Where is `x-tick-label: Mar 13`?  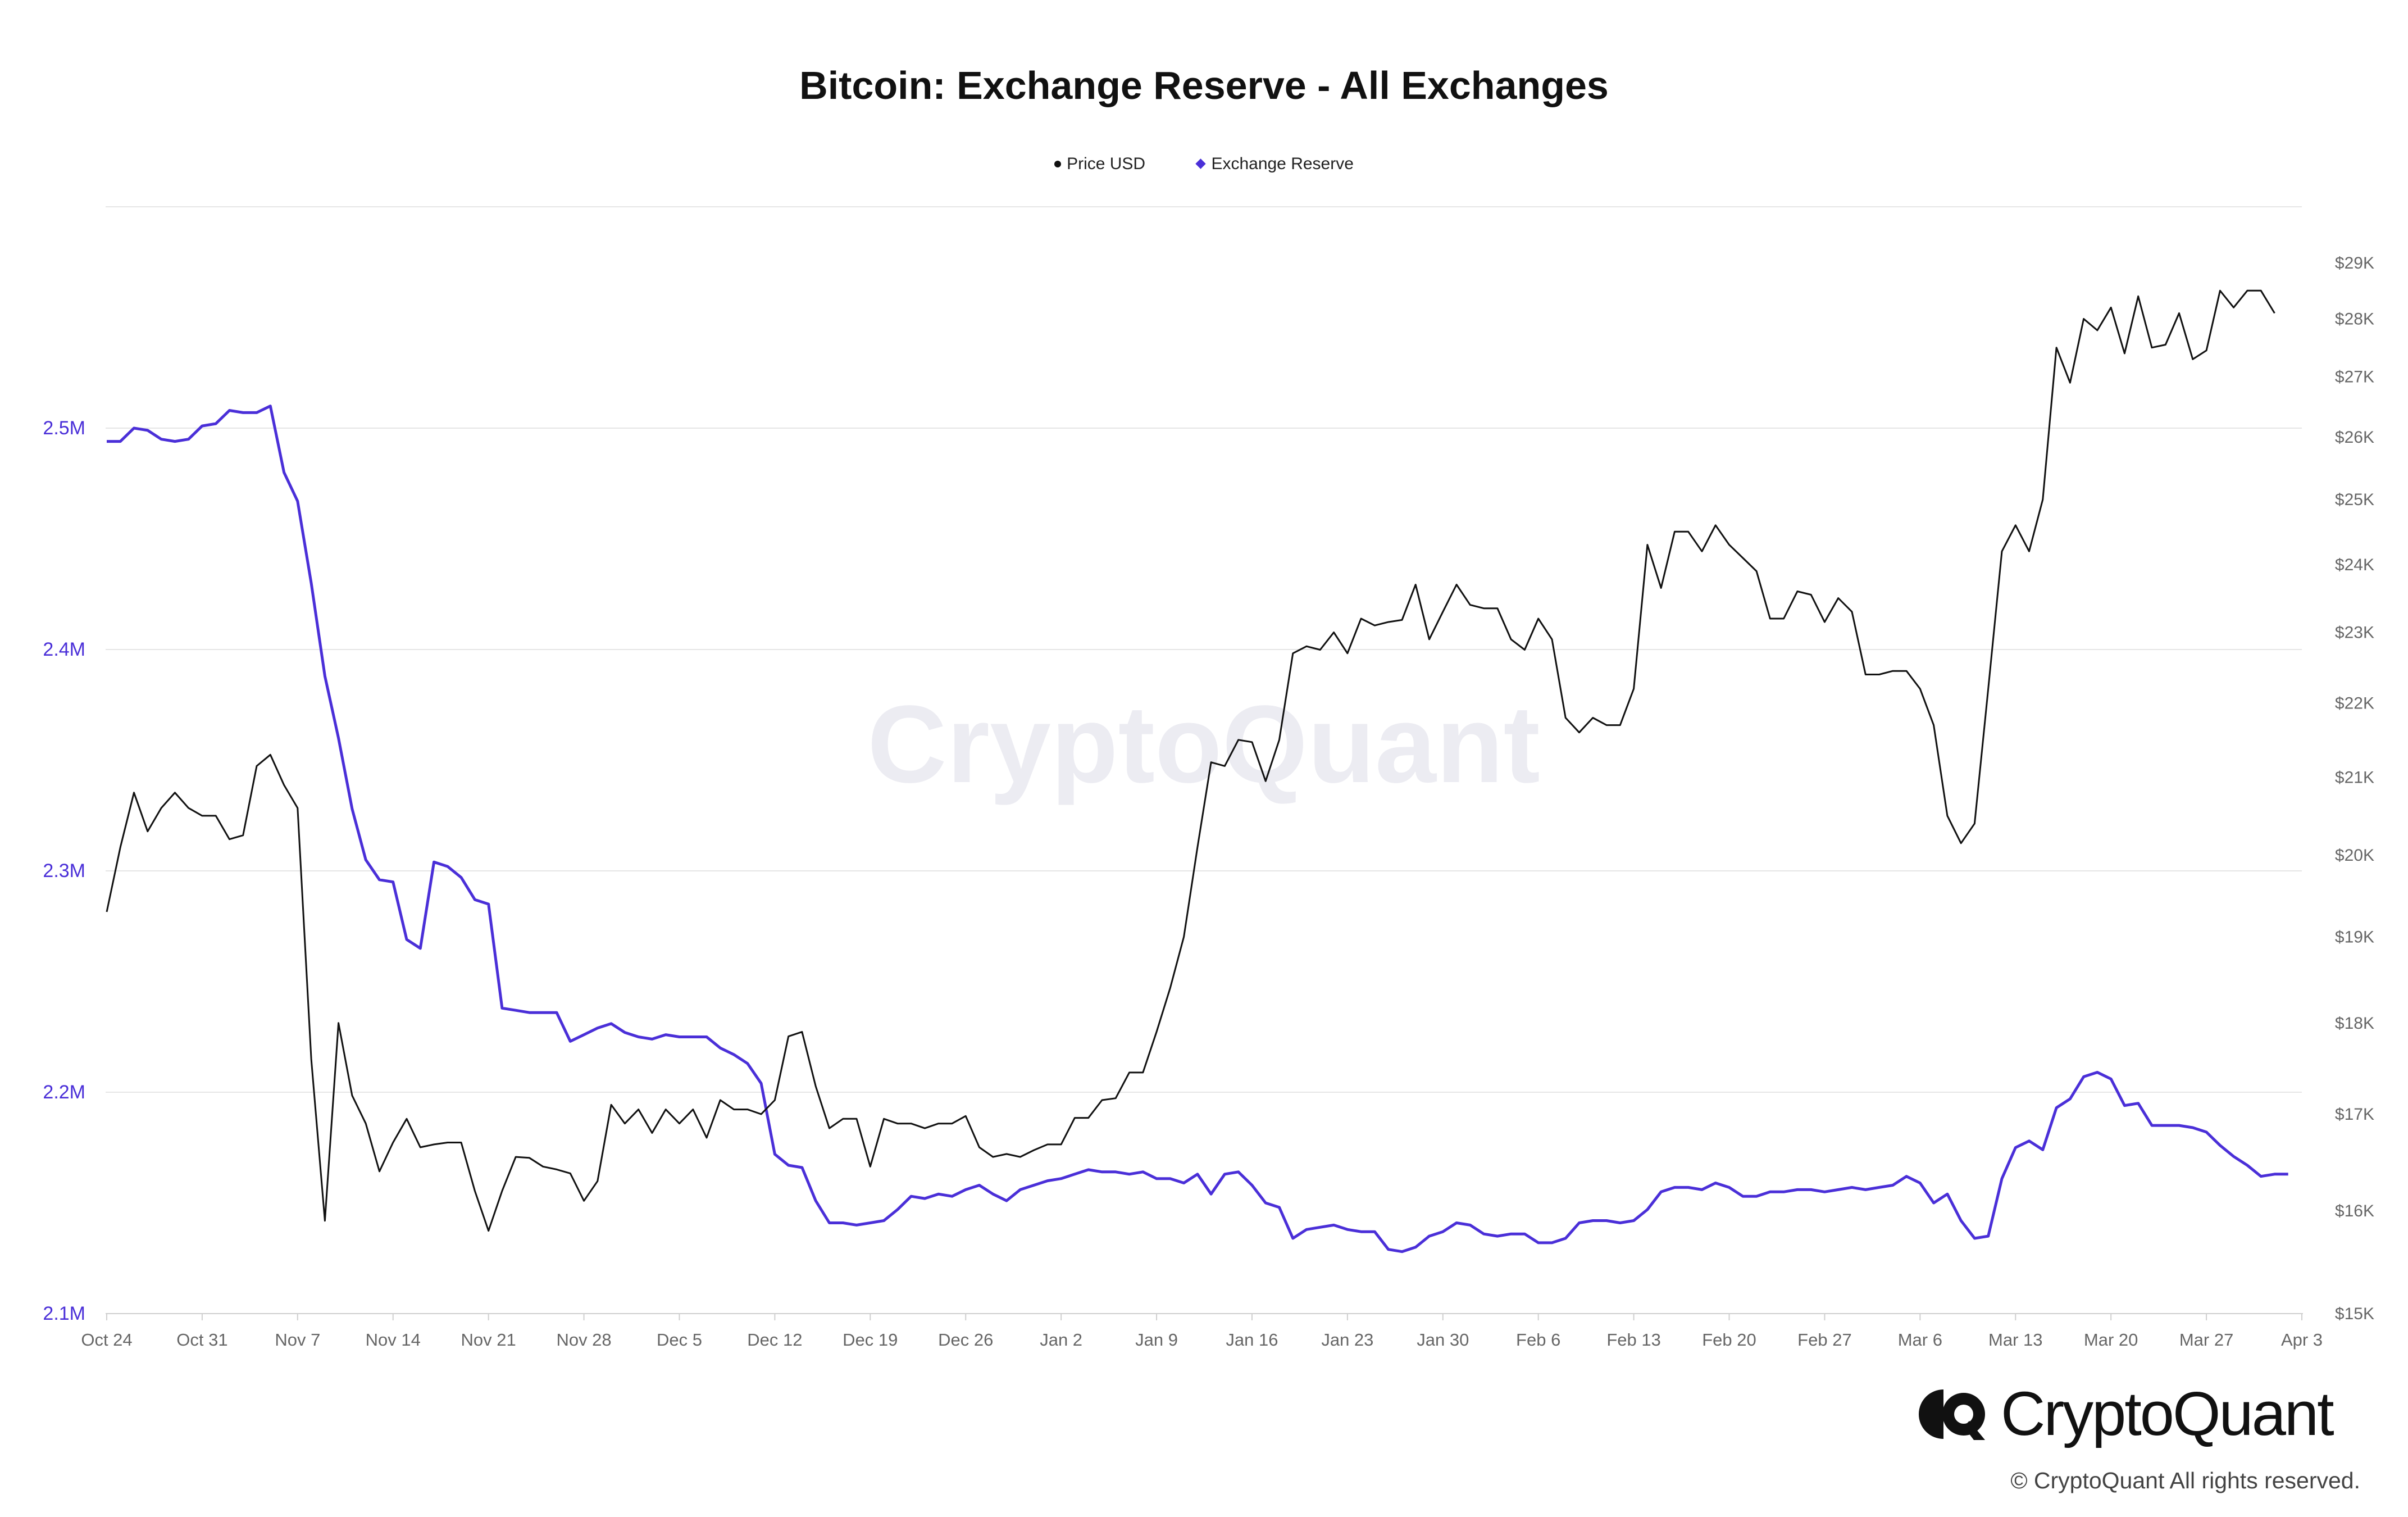 x-tick-label: Mar 13 is located at coordinates (2015, 1340).